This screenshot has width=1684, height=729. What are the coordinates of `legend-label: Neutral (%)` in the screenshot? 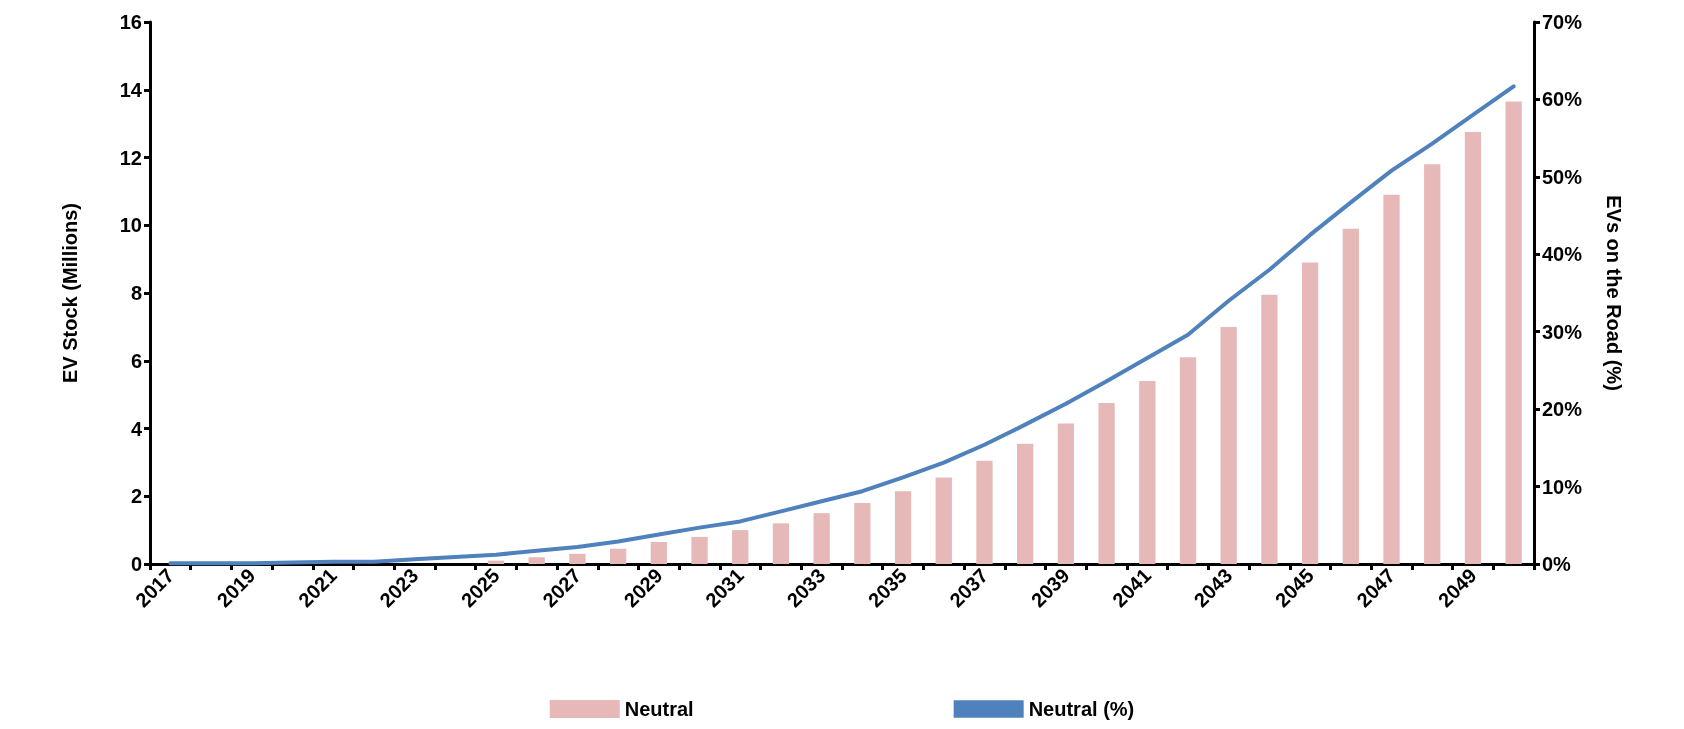 It's located at (1081, 709).